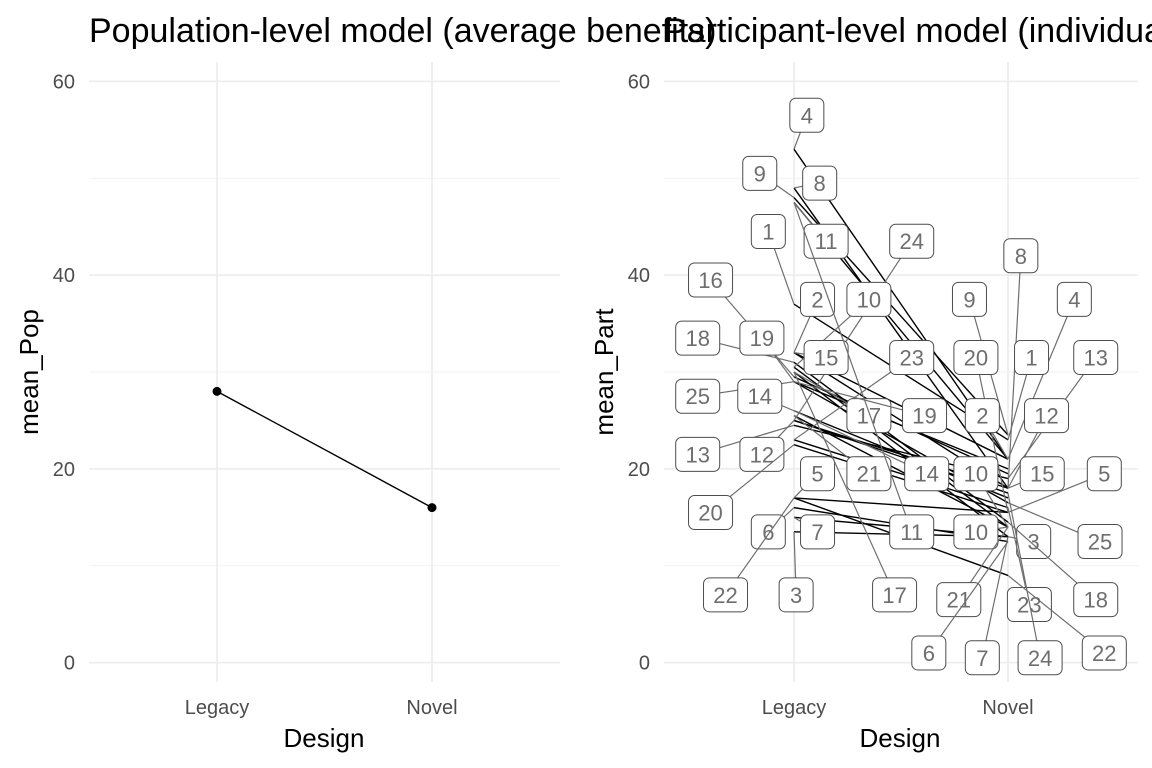 The image size is (1152, 768). I want to click on participant-label: 16, so click(710, 280).